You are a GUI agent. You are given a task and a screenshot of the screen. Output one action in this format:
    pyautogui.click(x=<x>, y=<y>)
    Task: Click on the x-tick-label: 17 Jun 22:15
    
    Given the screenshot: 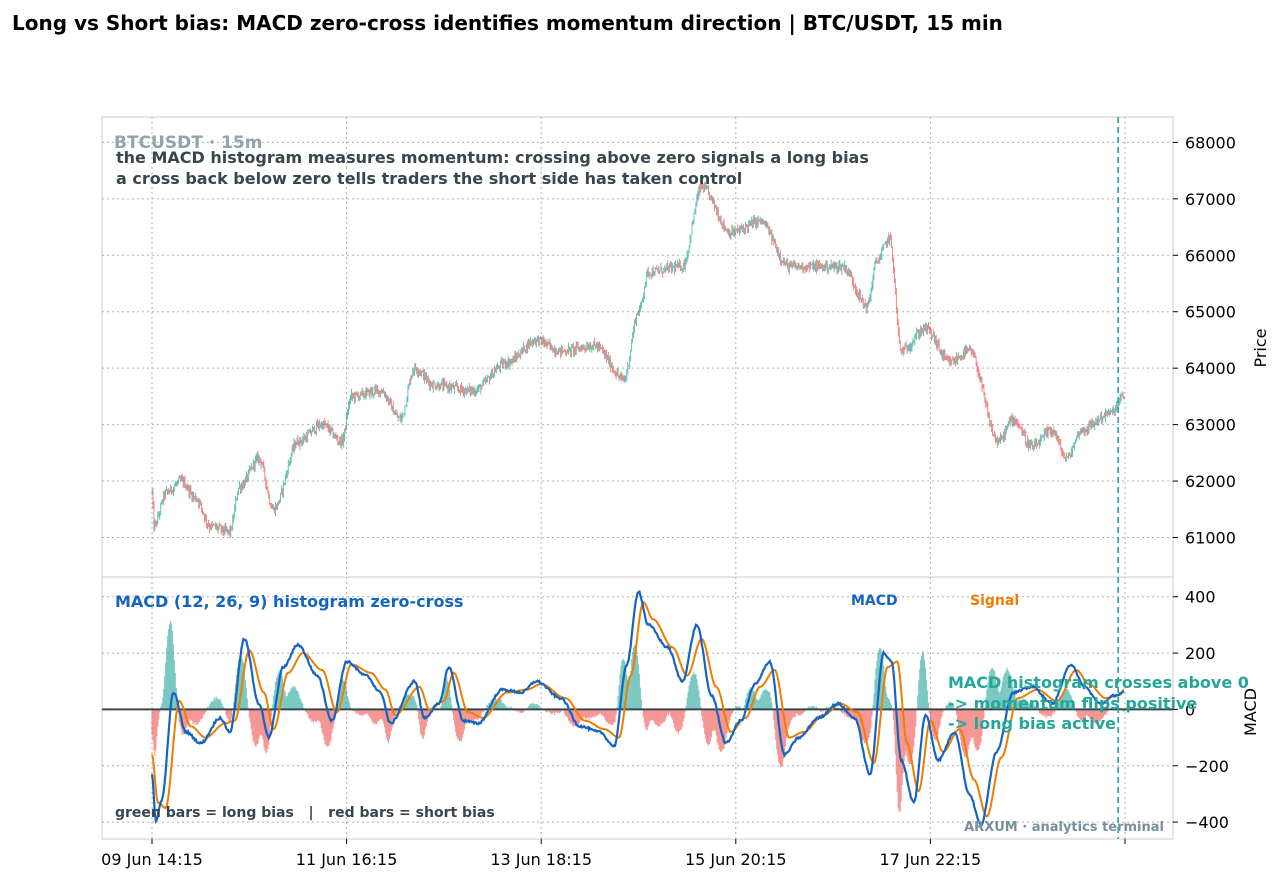 What is the action you would take?
    pyautogui.click(x=931, y=859)
    